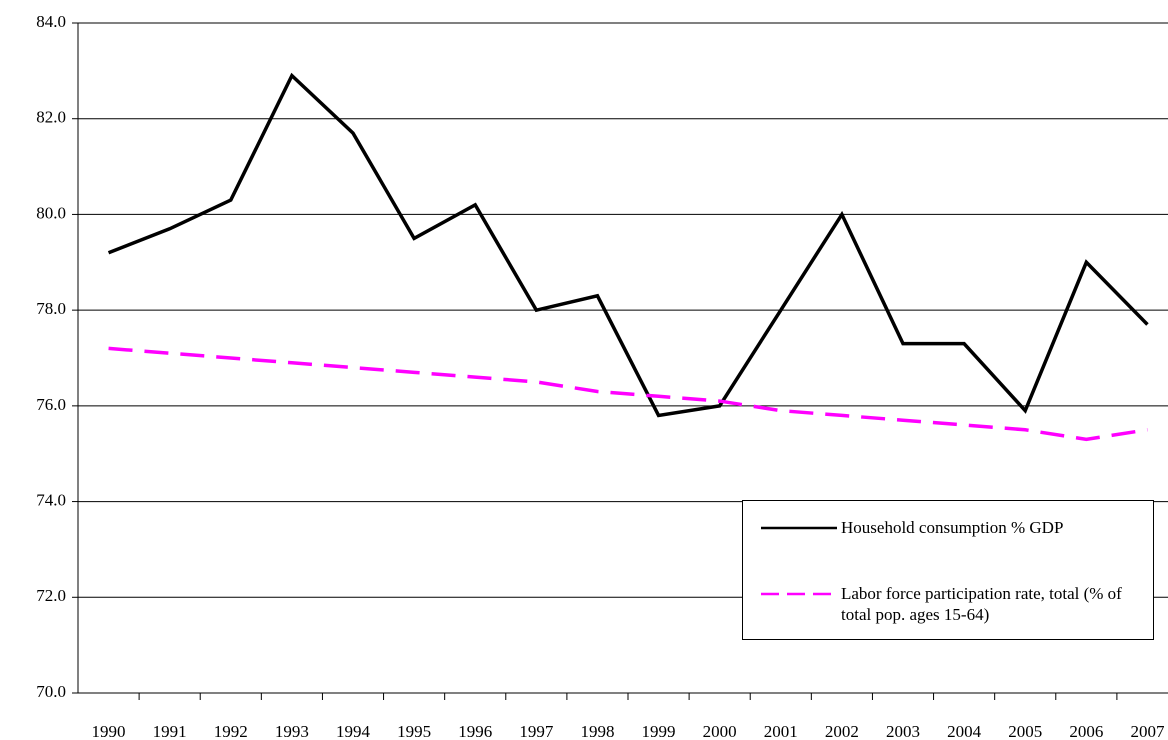  I want to click on x-tick-label: 2001, so click(781, 731).